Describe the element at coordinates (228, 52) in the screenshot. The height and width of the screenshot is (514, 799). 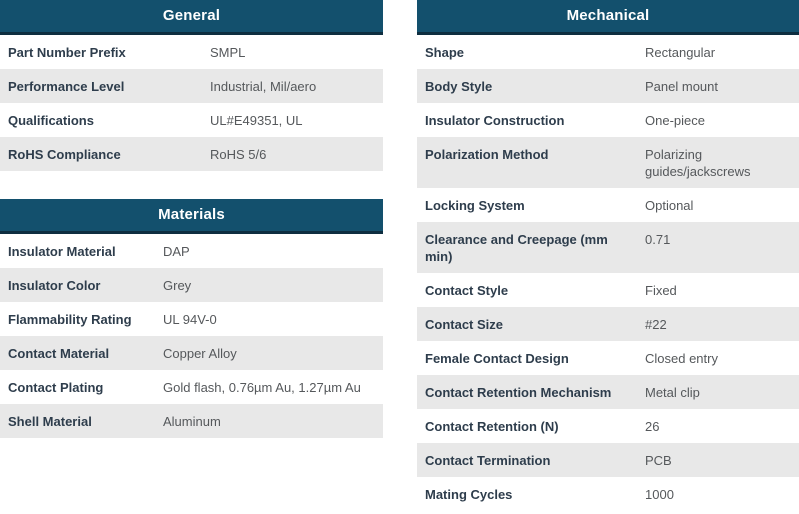
I see `row-value: SMPL` at that location.